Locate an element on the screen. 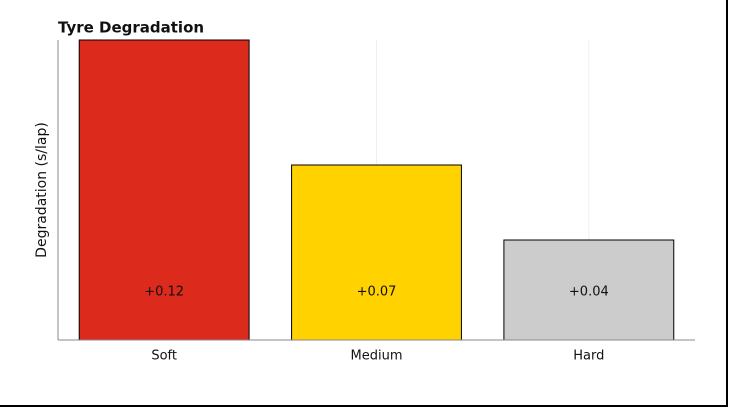  chart-title: Tyre Degradation is located at coordinates (131, 28).